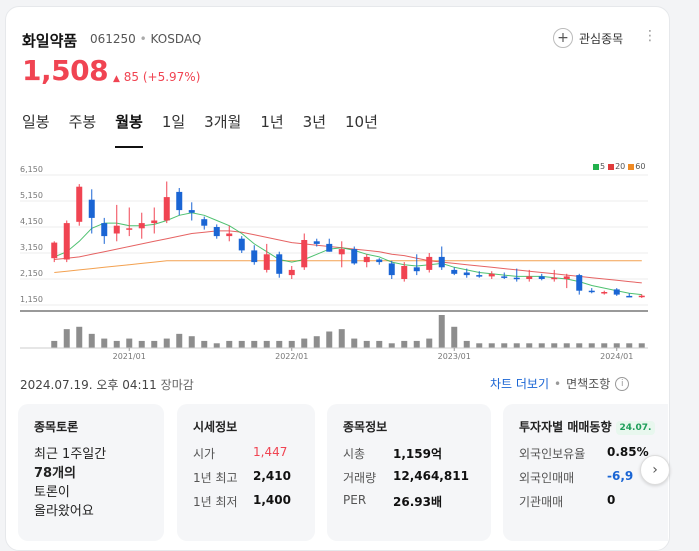 The width and height of the screenshot is (699, 551). I want to click on tab-1year: 1년, so click(272, 122).